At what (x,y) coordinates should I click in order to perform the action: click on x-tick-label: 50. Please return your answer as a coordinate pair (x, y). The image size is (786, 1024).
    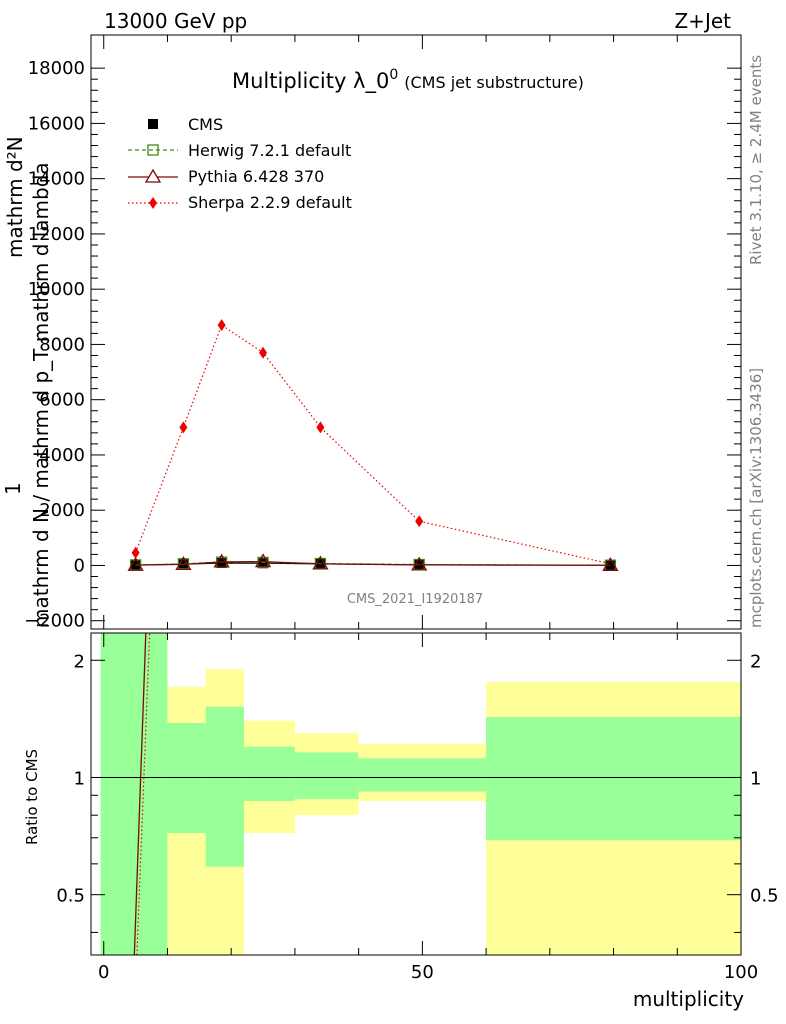
    Looking at the image, I should click on (422, 972).